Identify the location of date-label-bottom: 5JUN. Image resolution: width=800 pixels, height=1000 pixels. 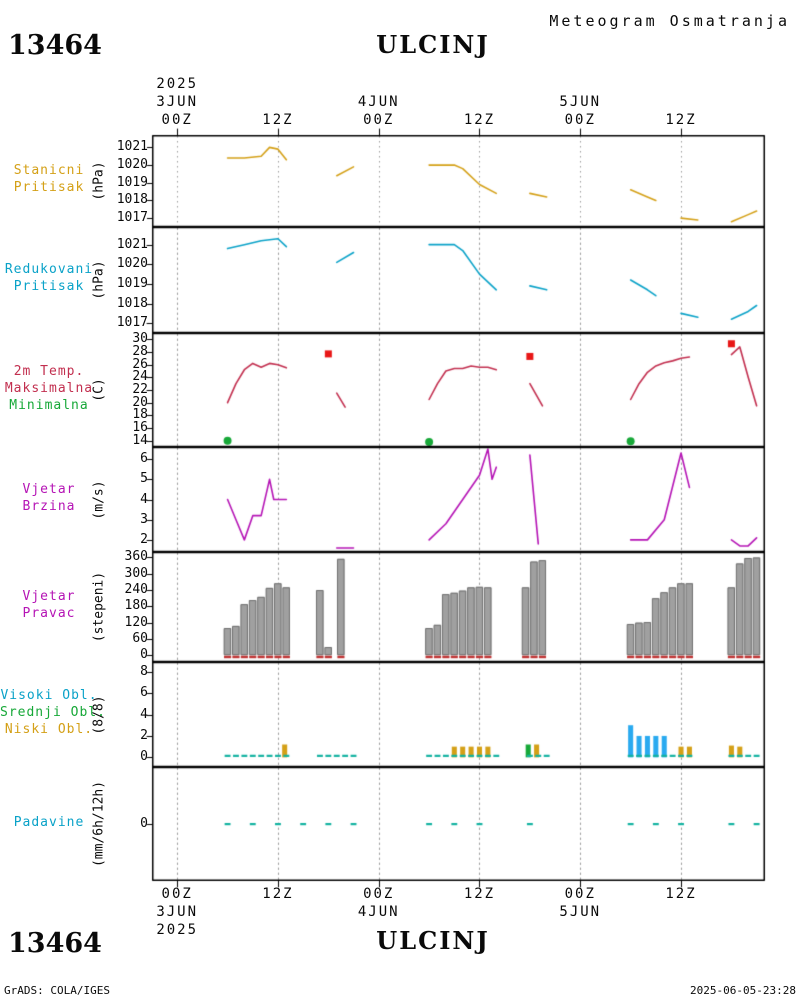
(580, 912).